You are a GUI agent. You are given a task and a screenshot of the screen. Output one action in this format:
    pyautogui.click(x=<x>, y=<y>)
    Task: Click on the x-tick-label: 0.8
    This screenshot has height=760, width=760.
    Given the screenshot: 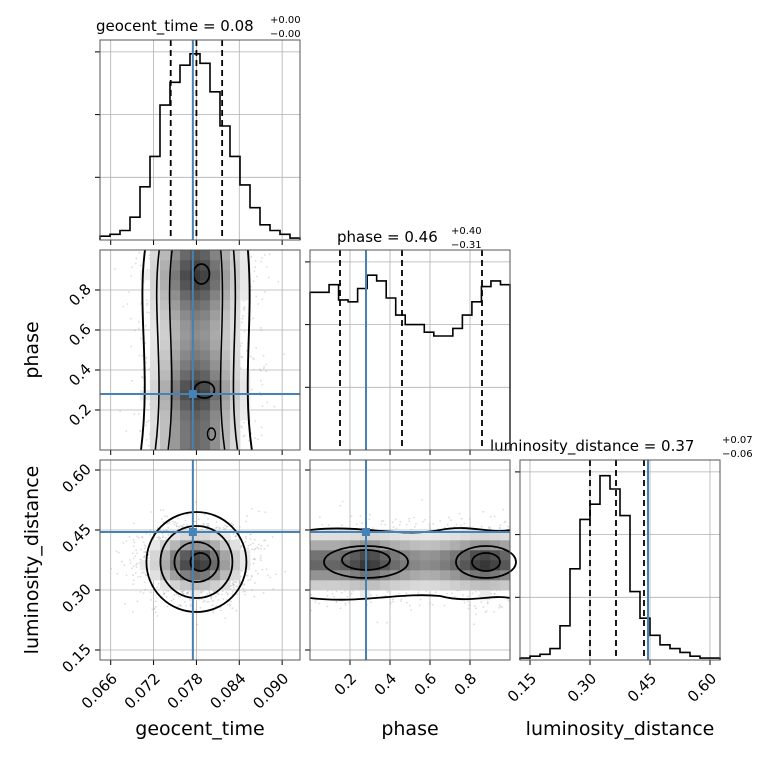 What is the action you would take?
    pyautogui.click(x=466, y=685)
    